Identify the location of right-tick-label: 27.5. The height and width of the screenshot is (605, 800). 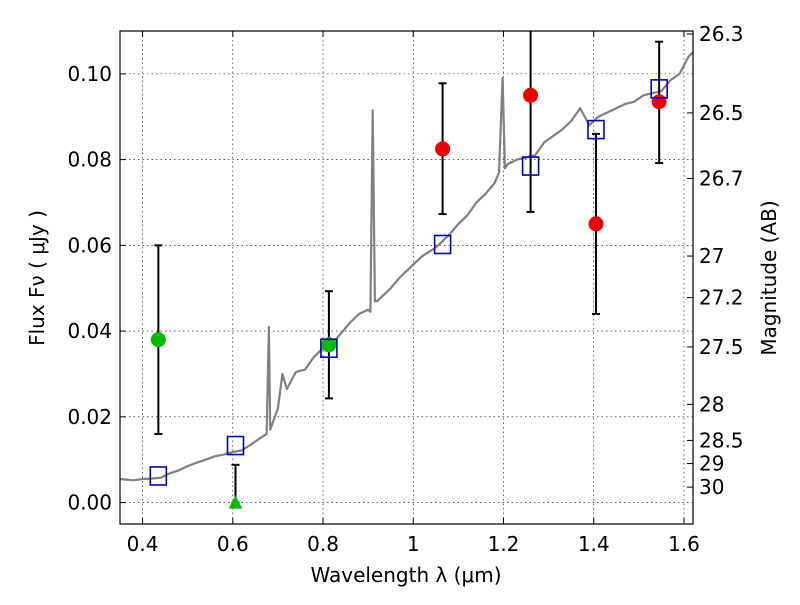
(721, 347).